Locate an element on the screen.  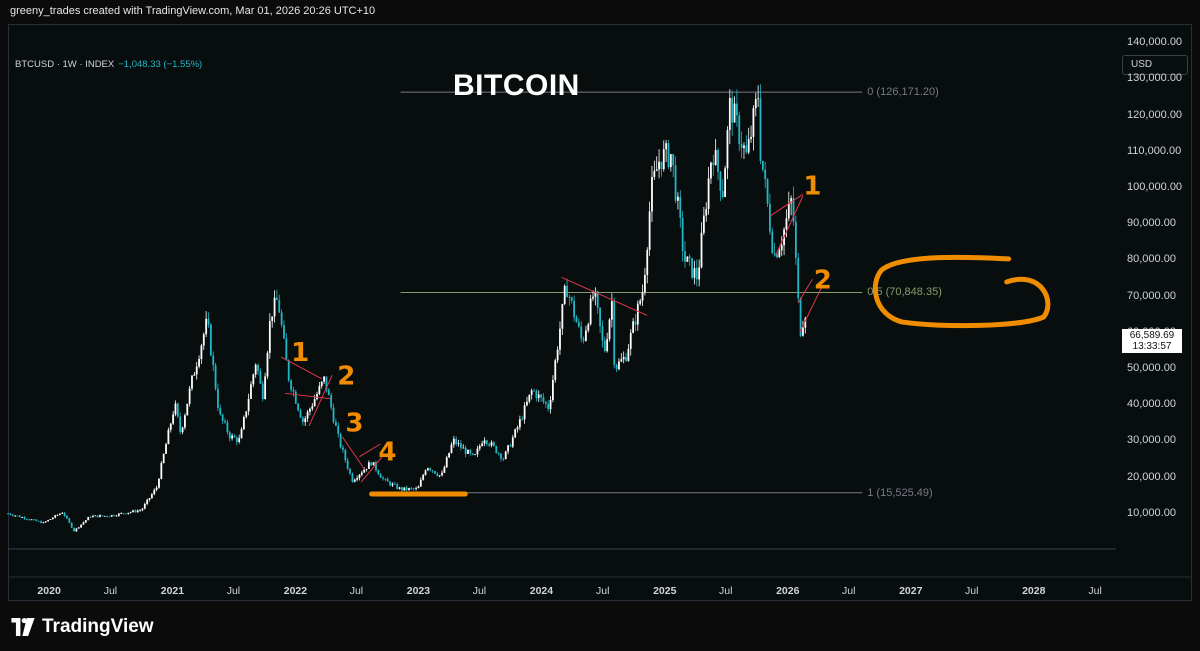
currency-button: USD is located at coordinates (1155, 65).